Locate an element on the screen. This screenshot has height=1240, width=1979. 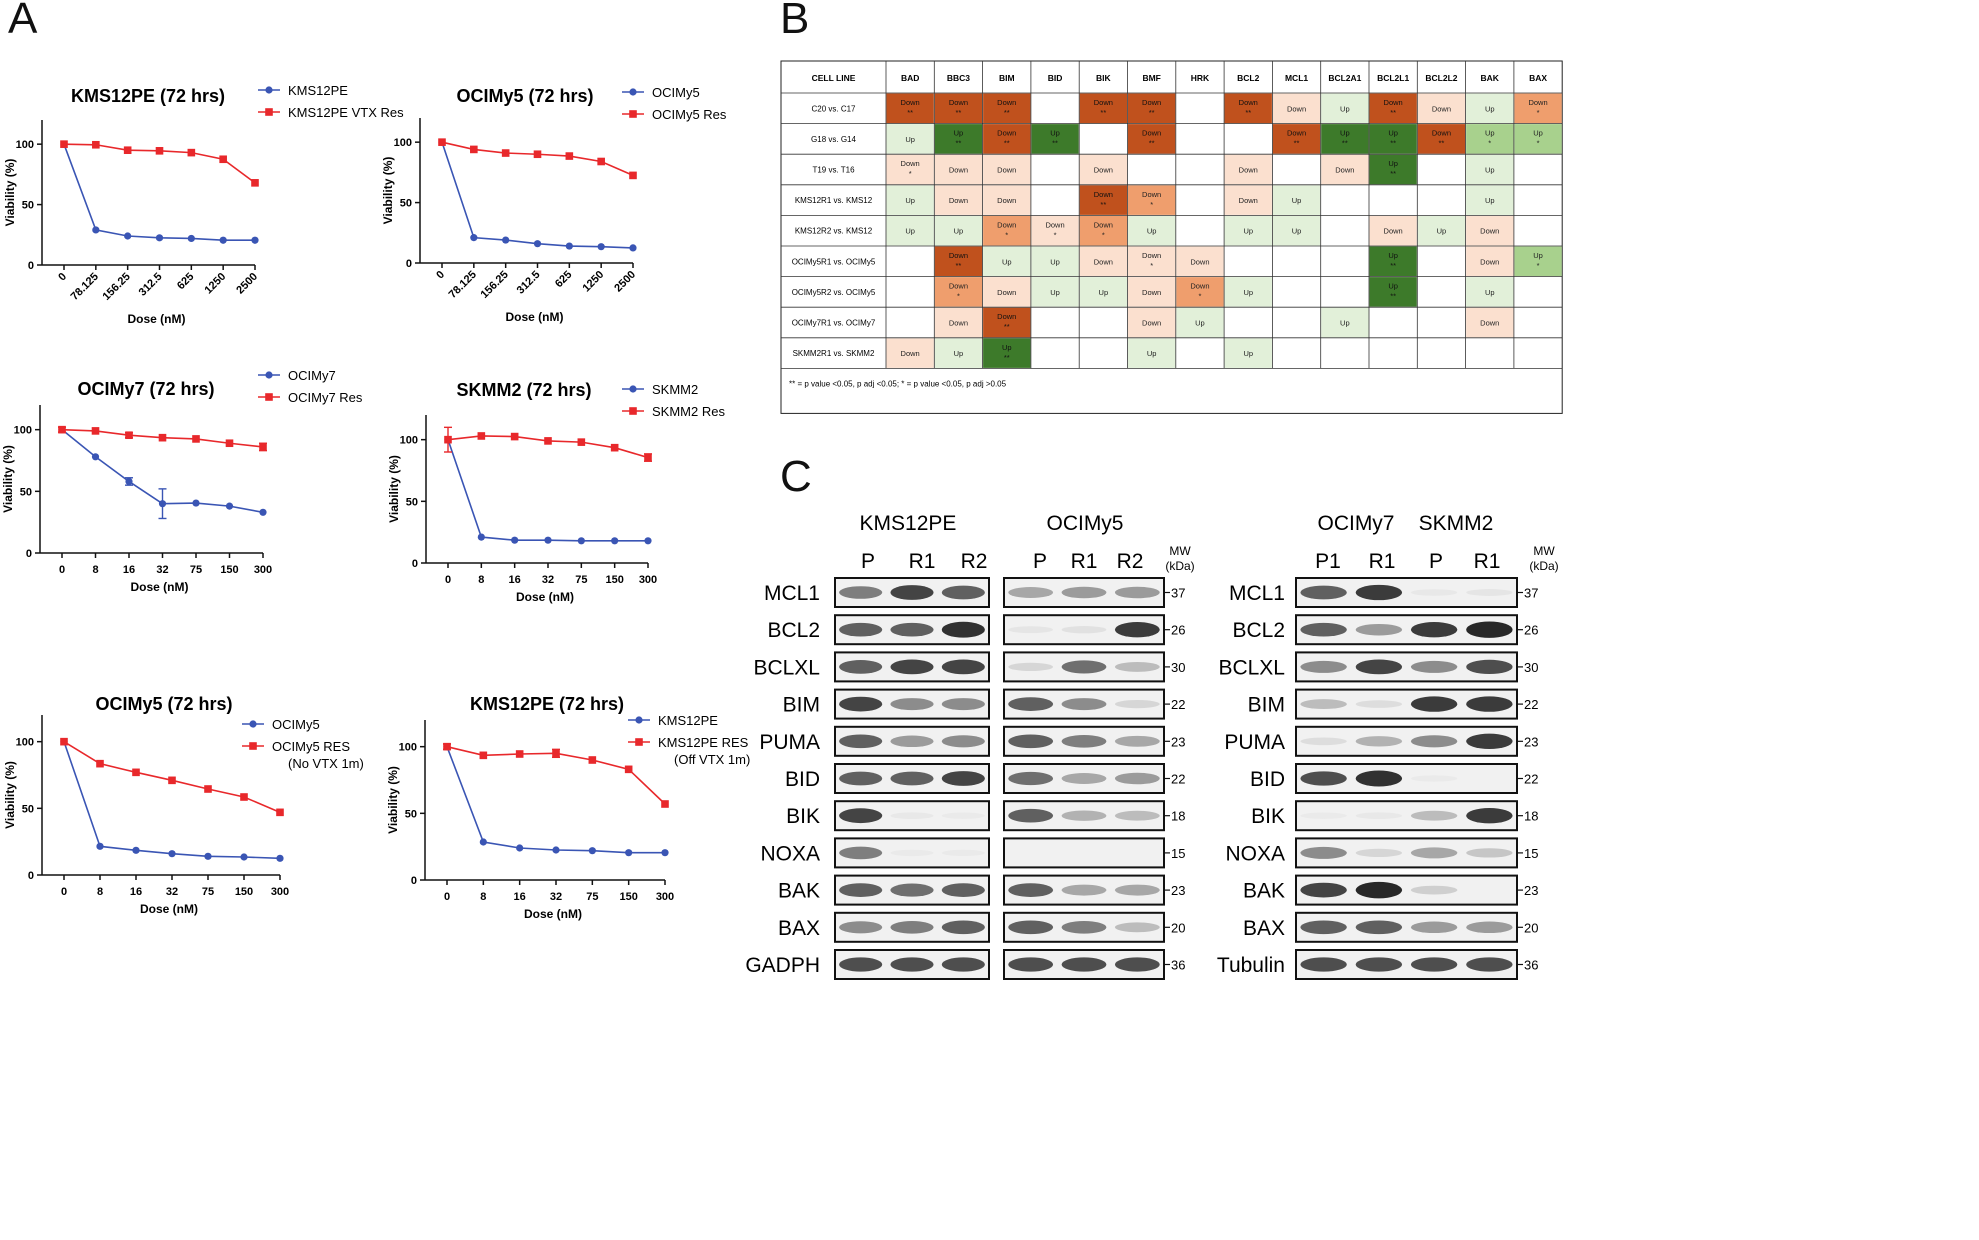
series-resistant: KMS12PE RES (Off VTX 1m) is located at coordinates (596, 771).